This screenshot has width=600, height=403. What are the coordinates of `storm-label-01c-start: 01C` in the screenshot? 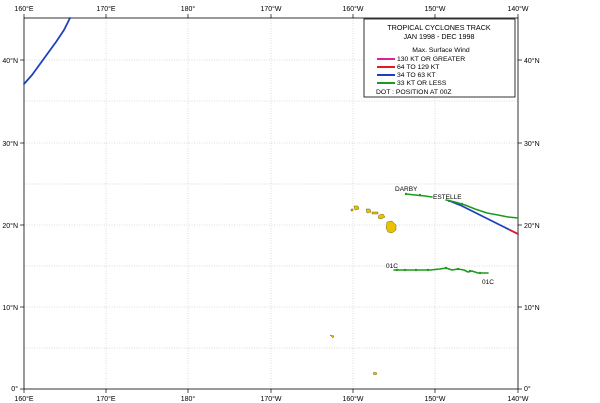 It's located at (392, 266).